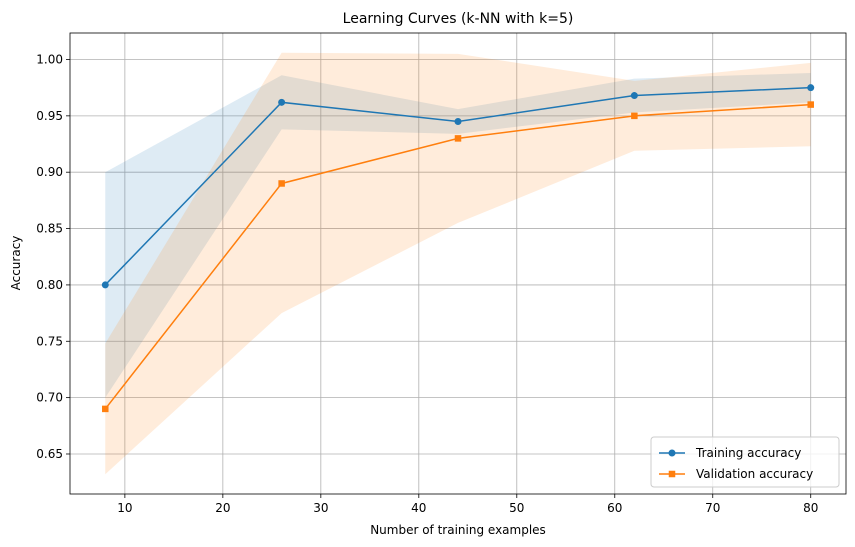  What do you see at coordinates (49, 285) in the screenshot?
I see `y-tick-label: 0.80` at bounding box center [49, 285].